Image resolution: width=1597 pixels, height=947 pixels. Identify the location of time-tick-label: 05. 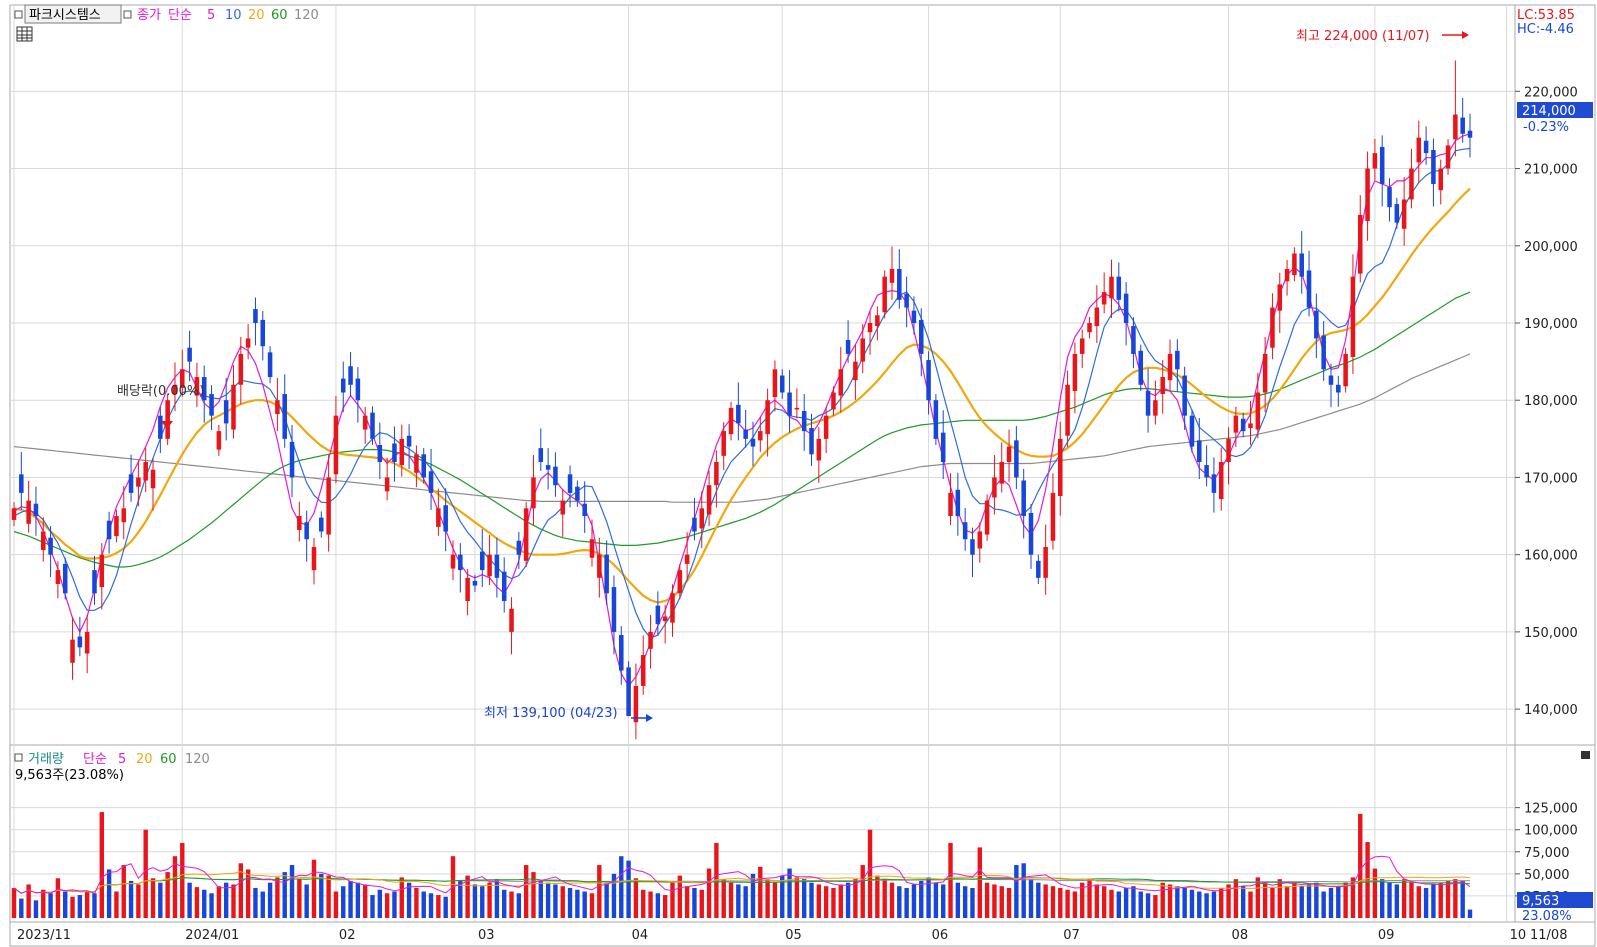
(793, 935).